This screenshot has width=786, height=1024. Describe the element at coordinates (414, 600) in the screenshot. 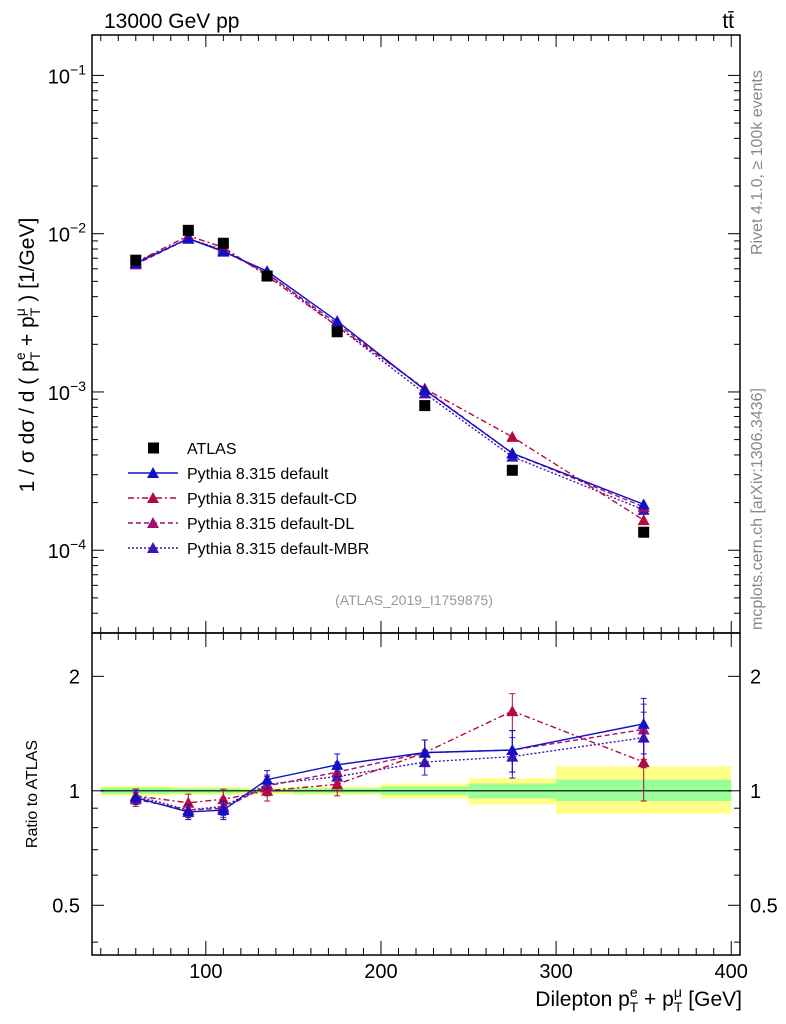

I see `analysis-tag: (ATLAS_2019_I1759875)` at that location.